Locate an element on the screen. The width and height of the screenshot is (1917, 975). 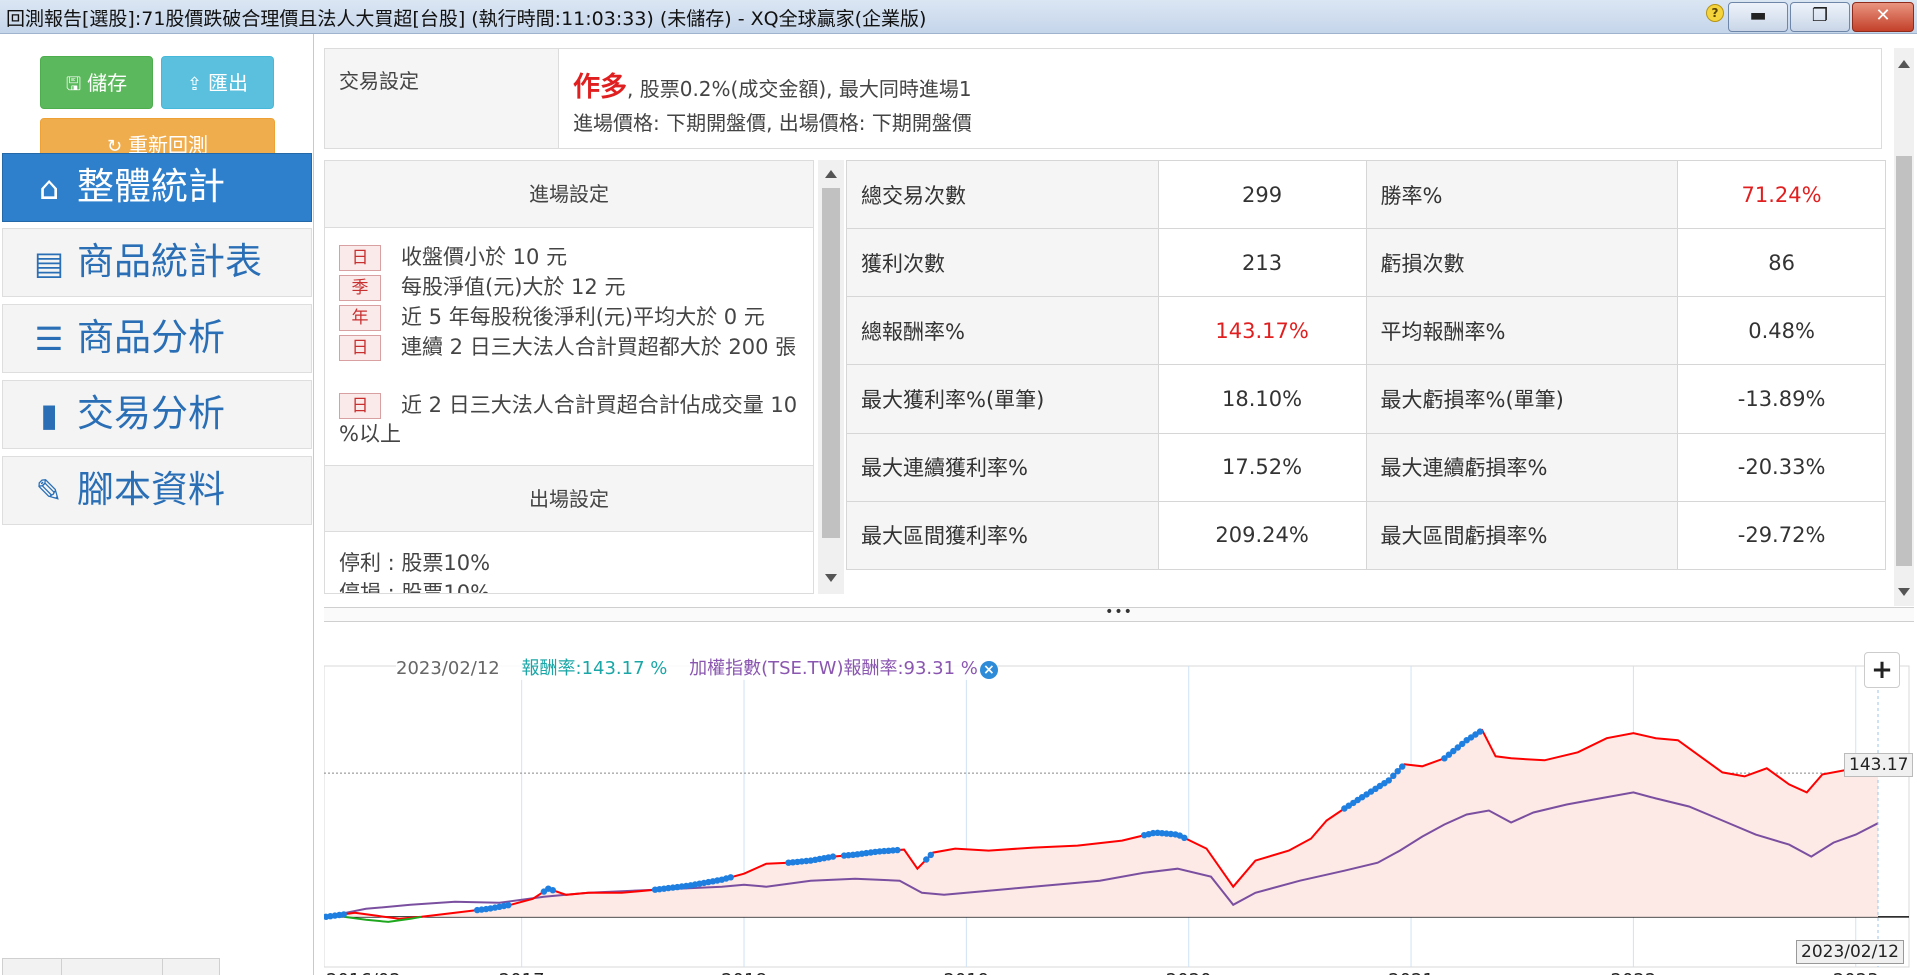
stat-value: -20.33% is located at coordinates (1781, 467).